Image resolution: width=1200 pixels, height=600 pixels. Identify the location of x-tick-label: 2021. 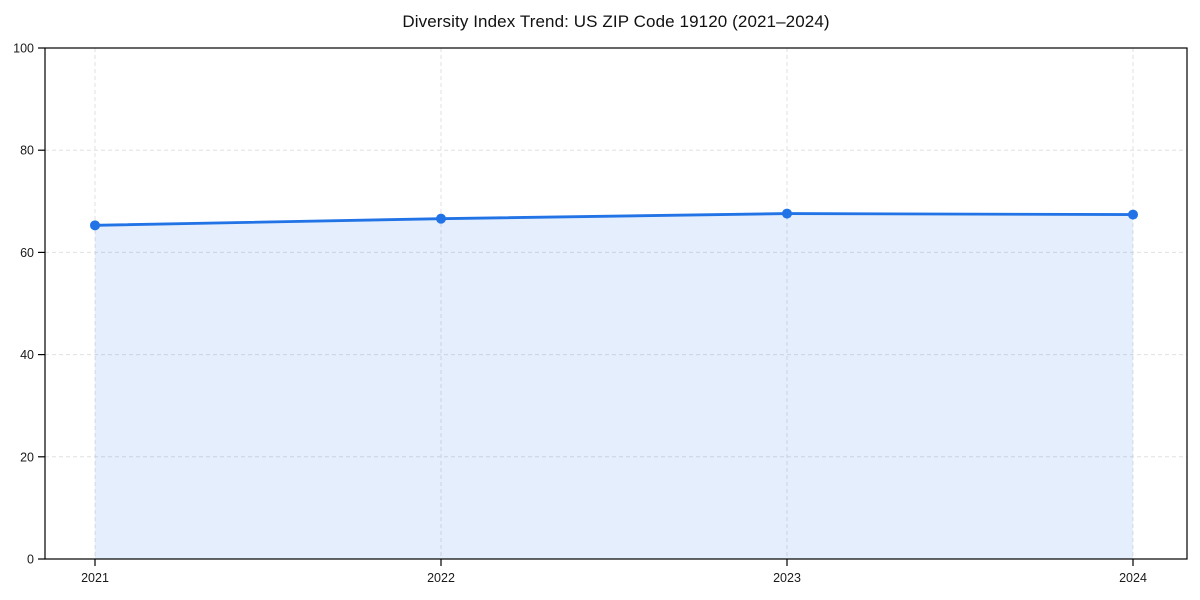
(95, 578).